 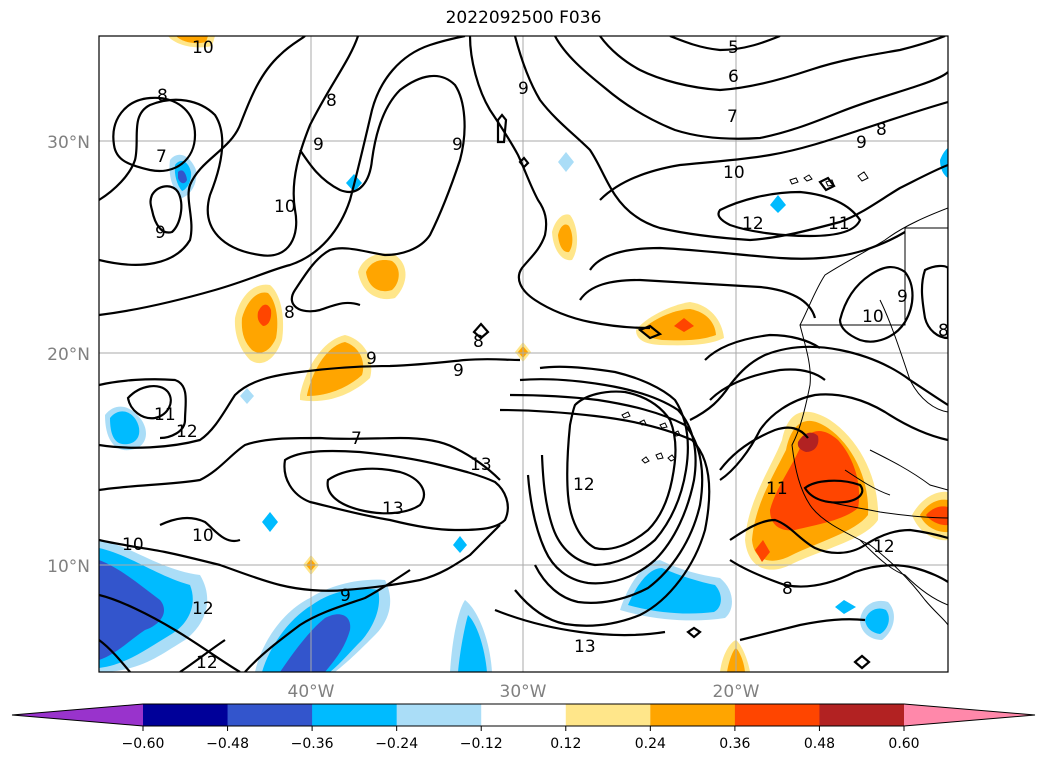 I want to click on lat-label-10n: 10°N, so click(x=68, y=567).